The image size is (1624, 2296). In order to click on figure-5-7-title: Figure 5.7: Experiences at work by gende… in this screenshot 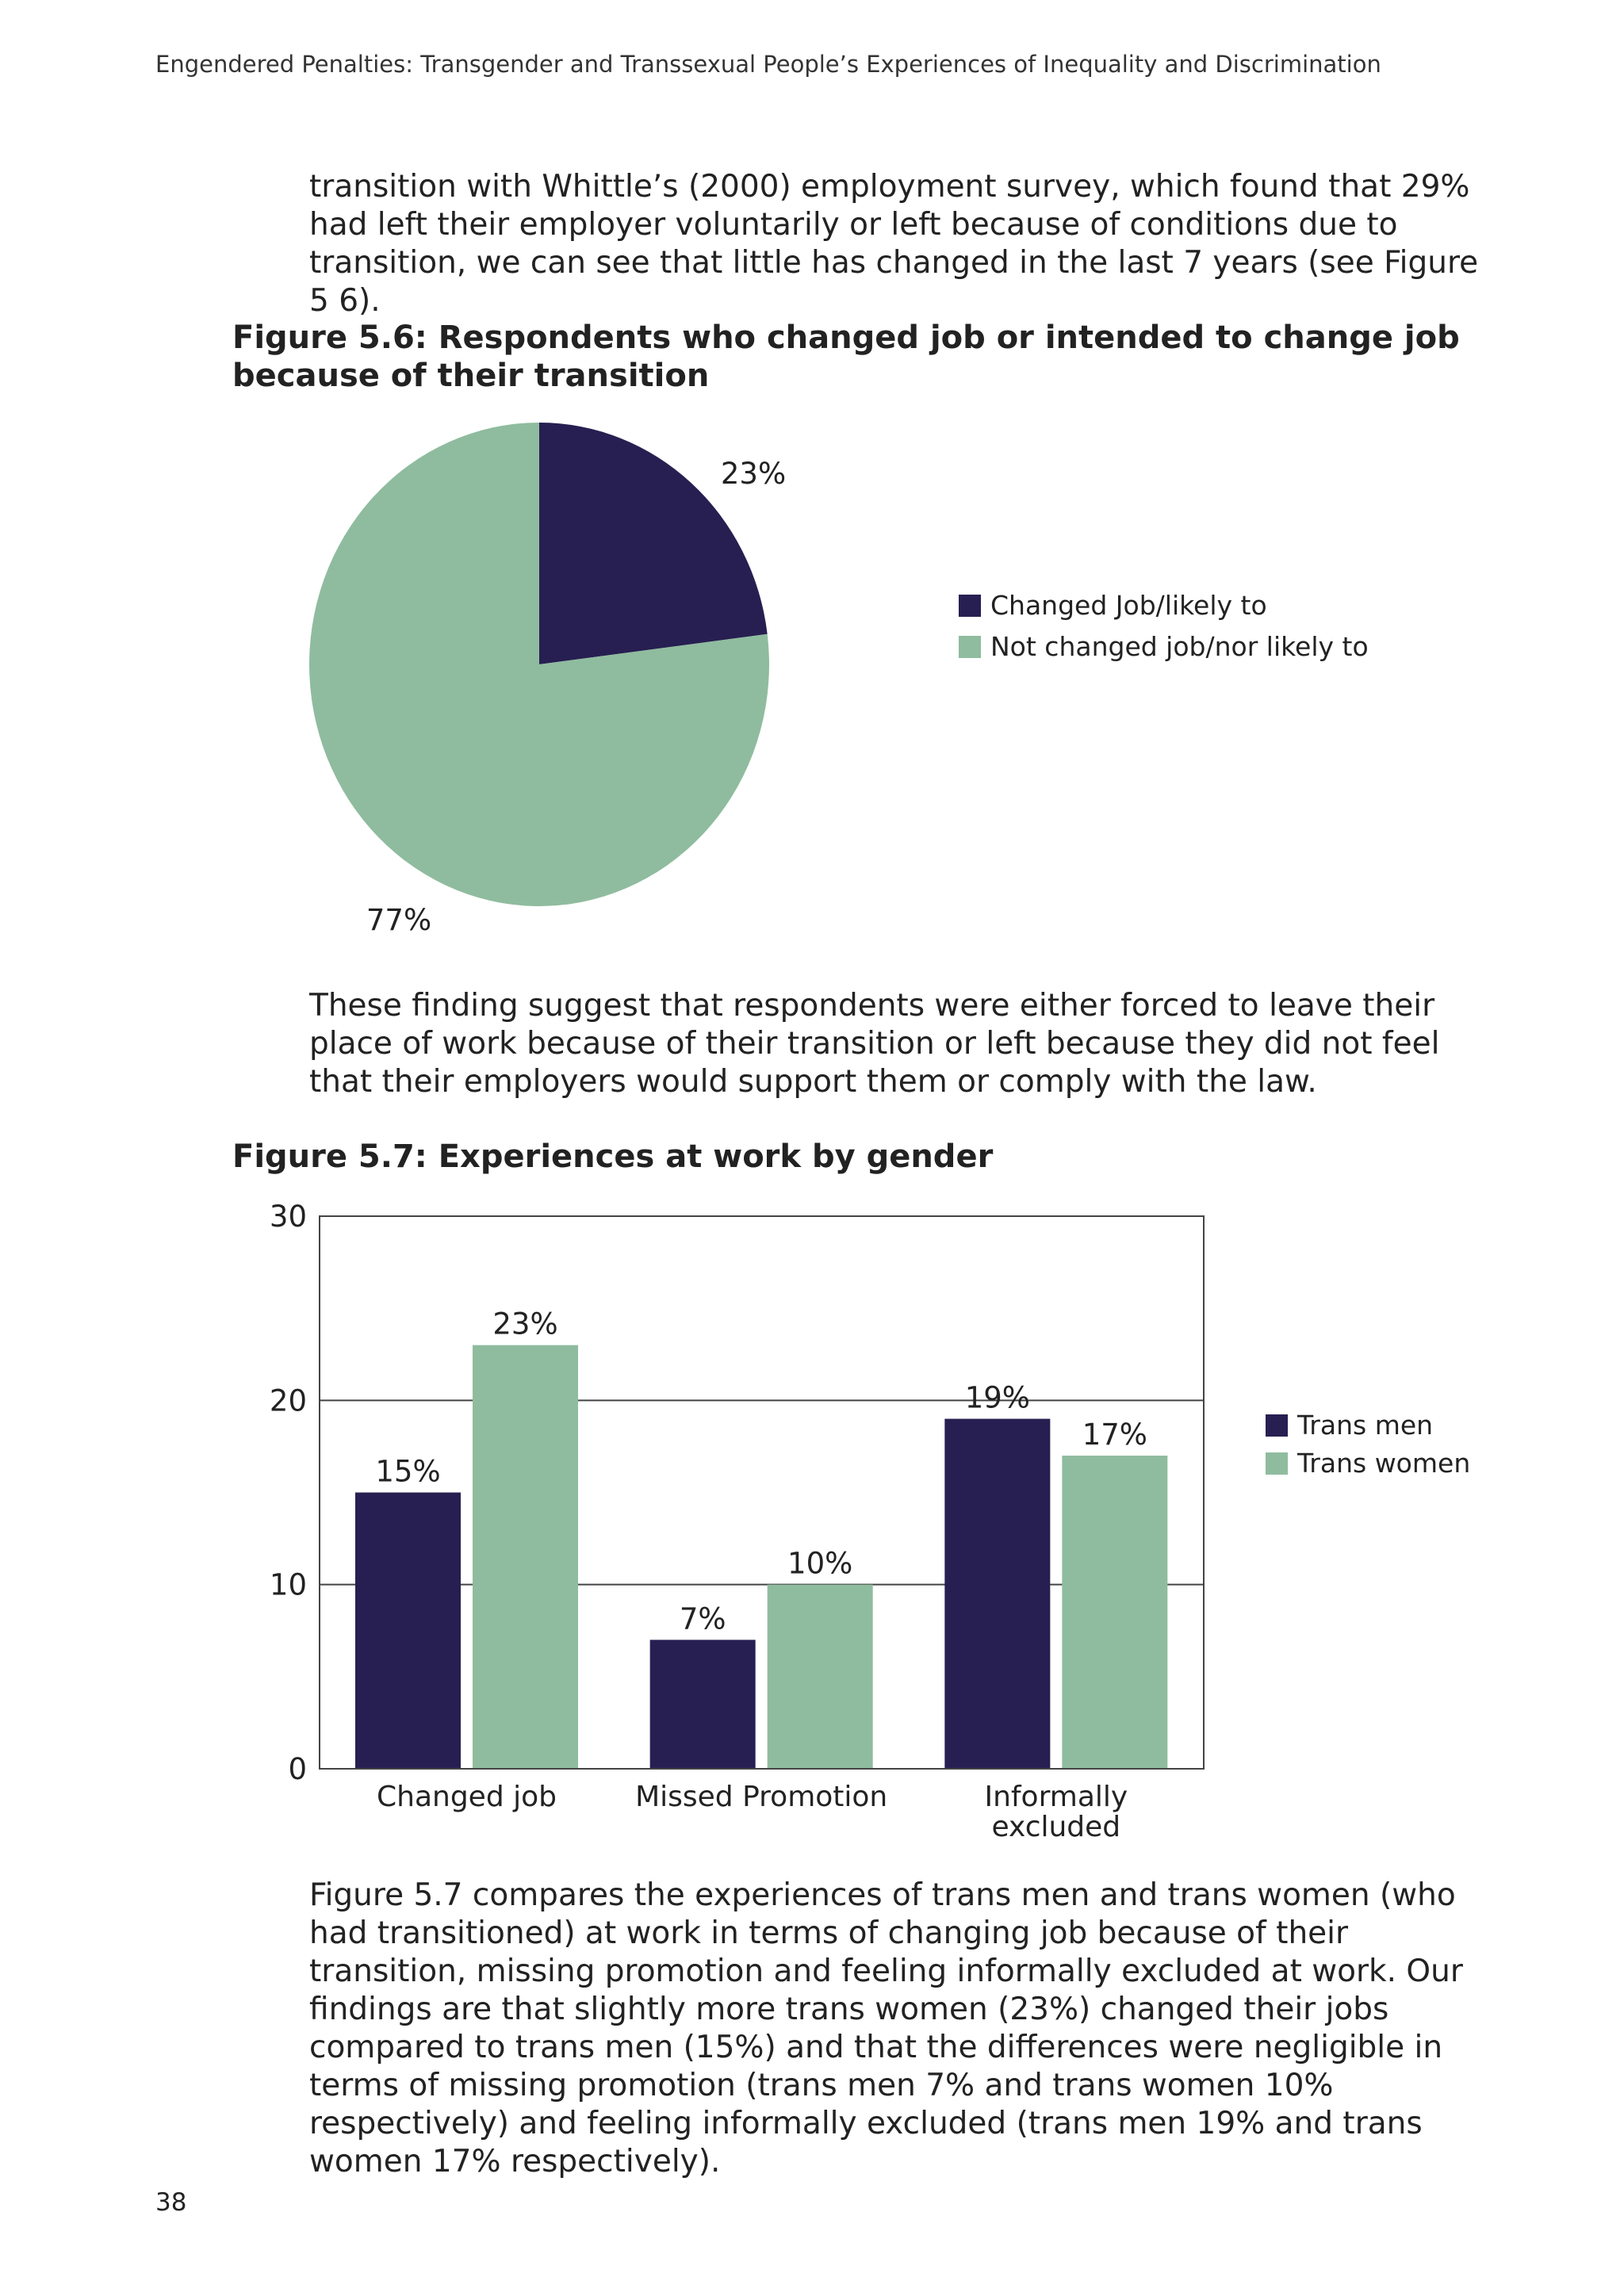, I will do `click(613, 1157)`.